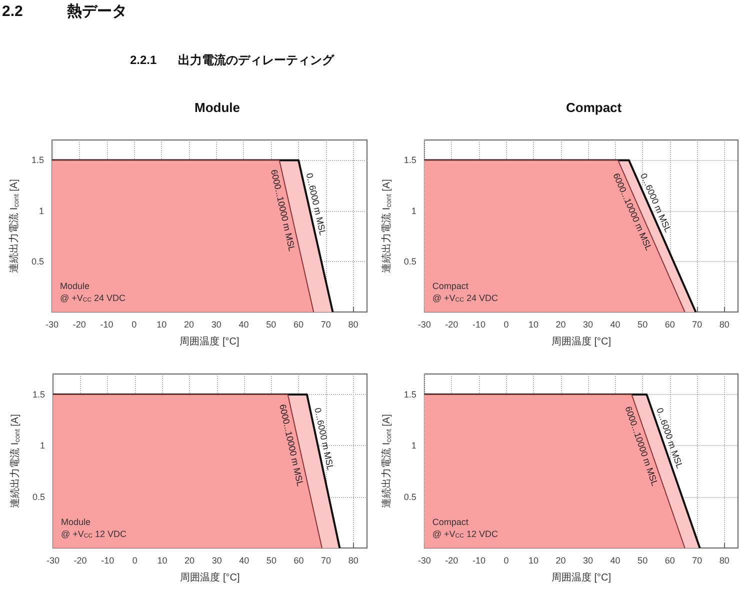 This screenshot has width=748, height=591. Describe the element at coordinates (65, 11) in the screenshot. I see `text: 2.2 熱データ` at that location.